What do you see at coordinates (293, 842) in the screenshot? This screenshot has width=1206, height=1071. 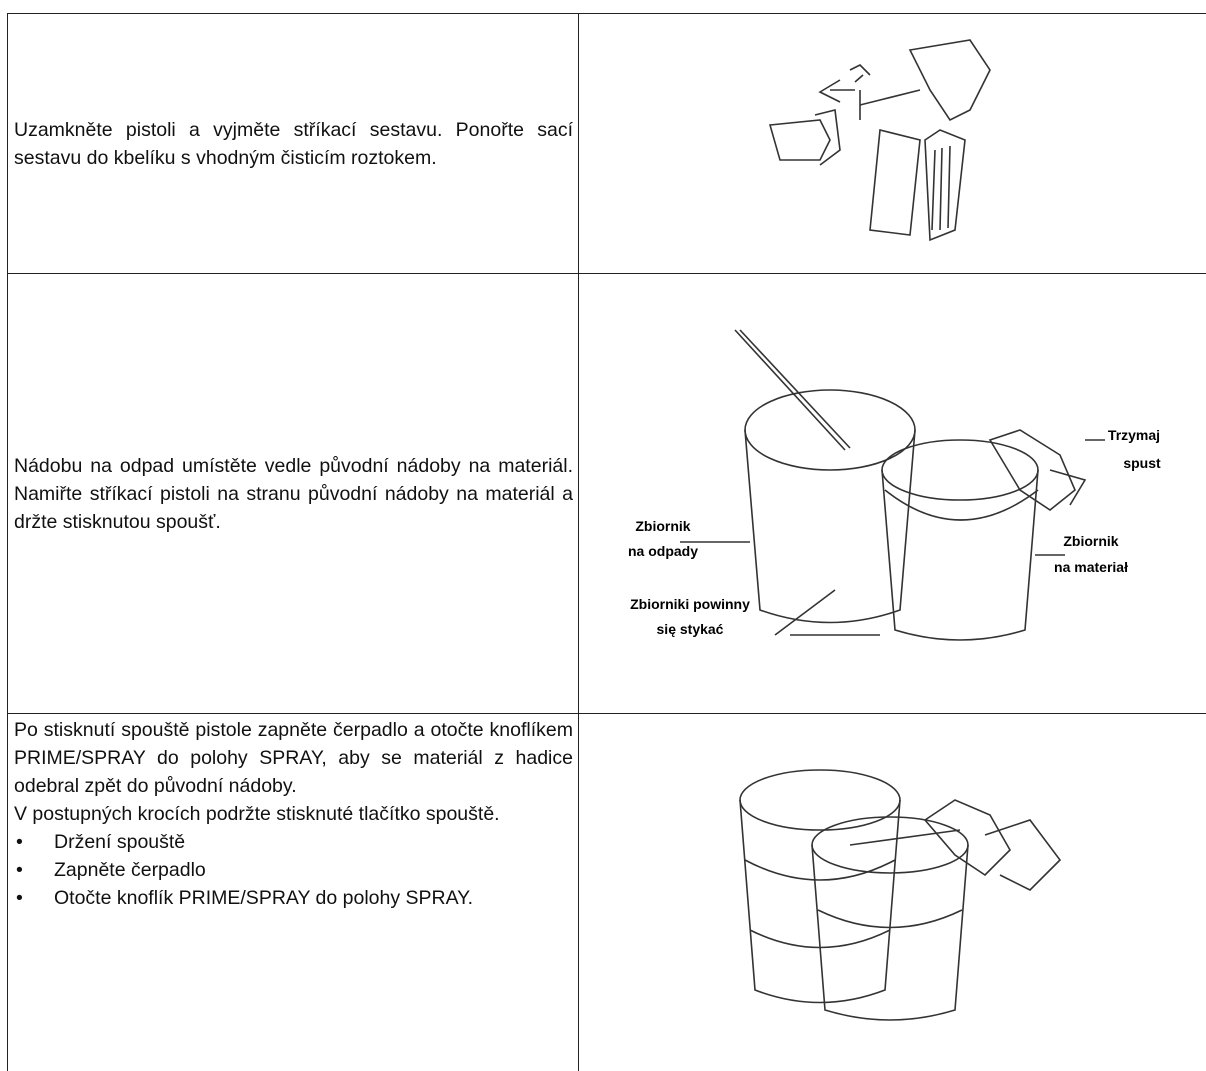 I see `bullet: Držení spouště` at bounding box center [293, 842].